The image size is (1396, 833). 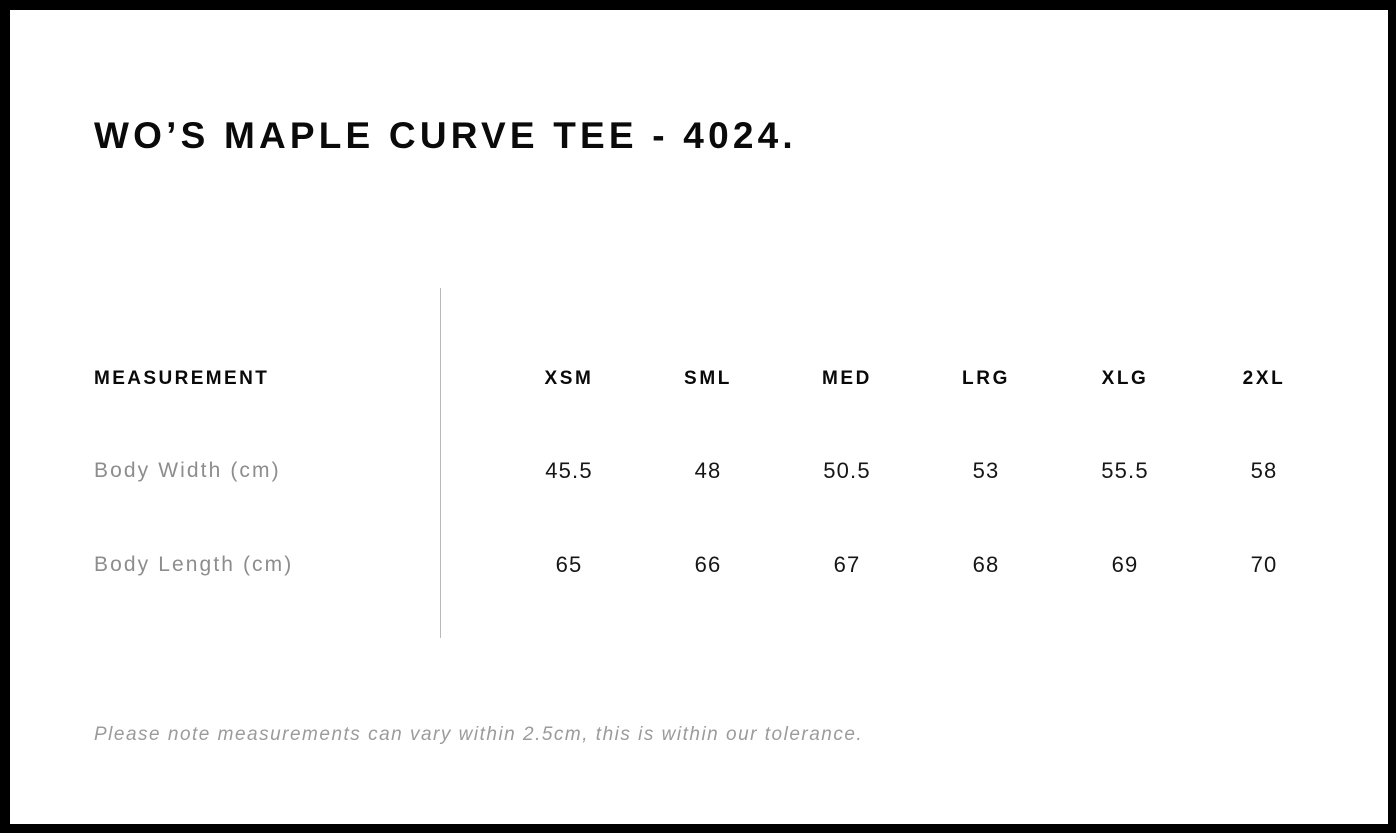 What do you see at coordinates (187, 470) in the screenshot?
I see `row-label-body-width: Body Width (cm)` at bounding box center [187, 470].